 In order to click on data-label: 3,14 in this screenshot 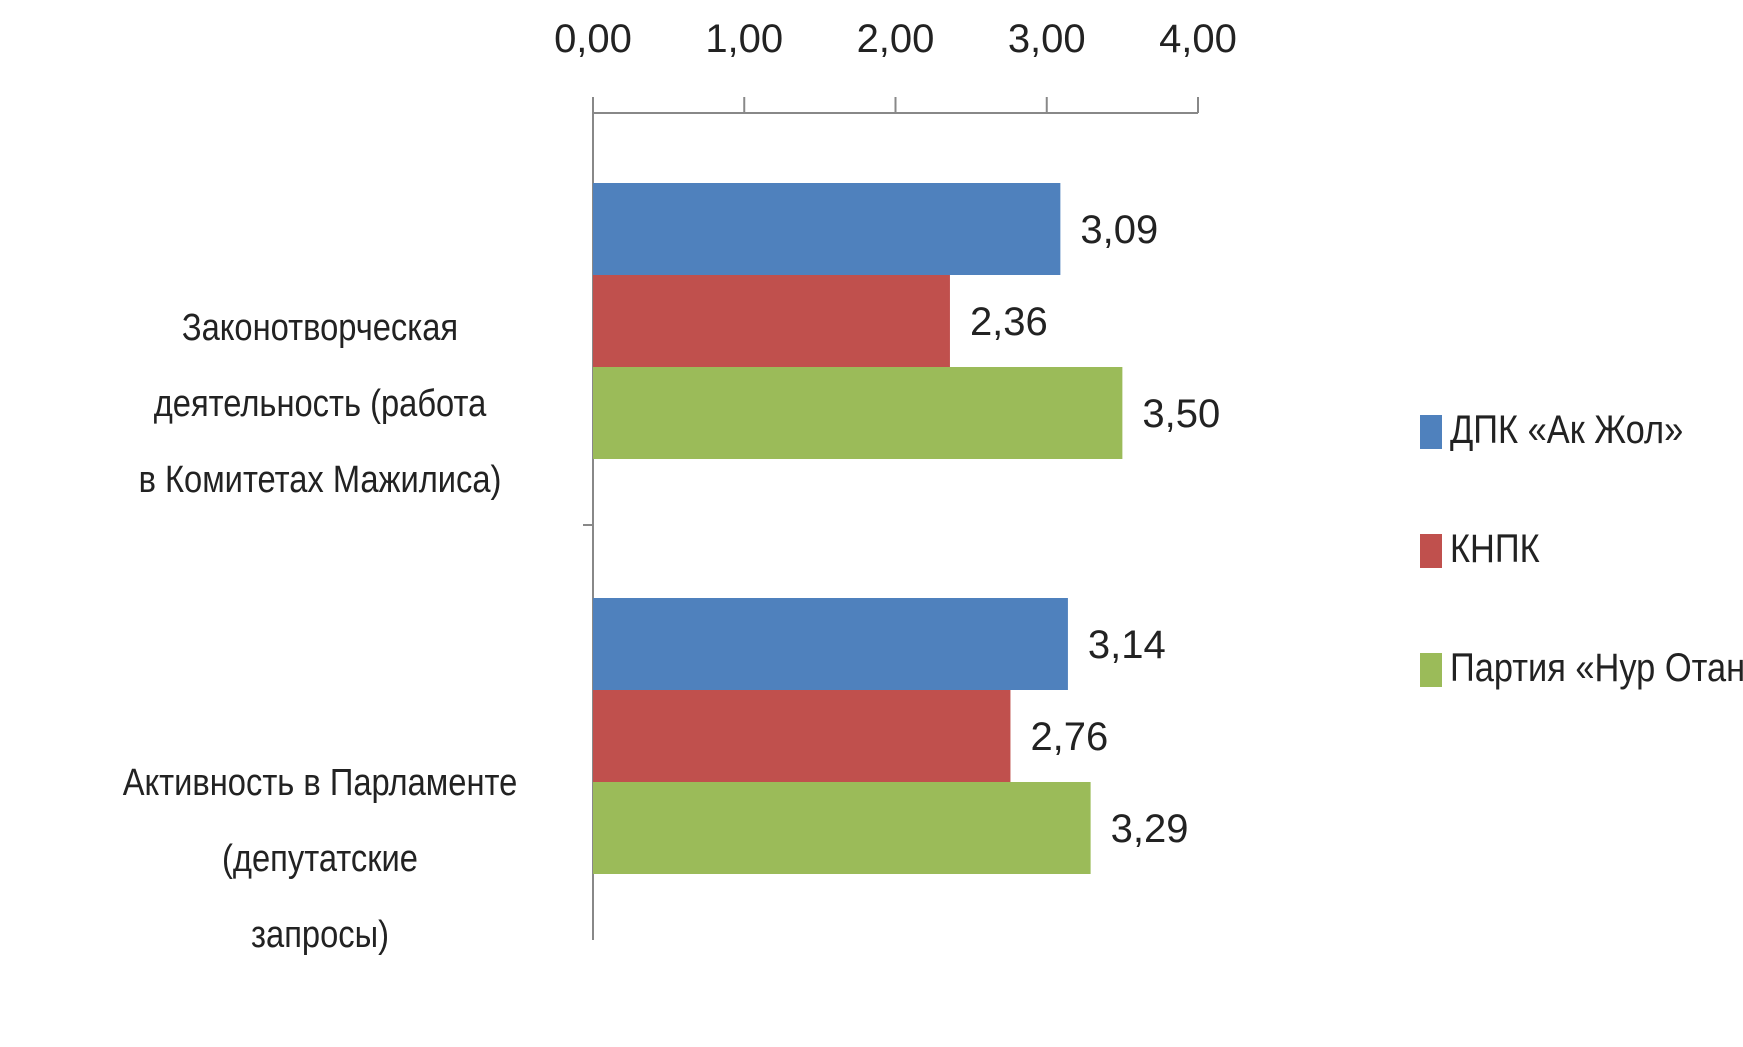, I will do `click(1127, 645)`.